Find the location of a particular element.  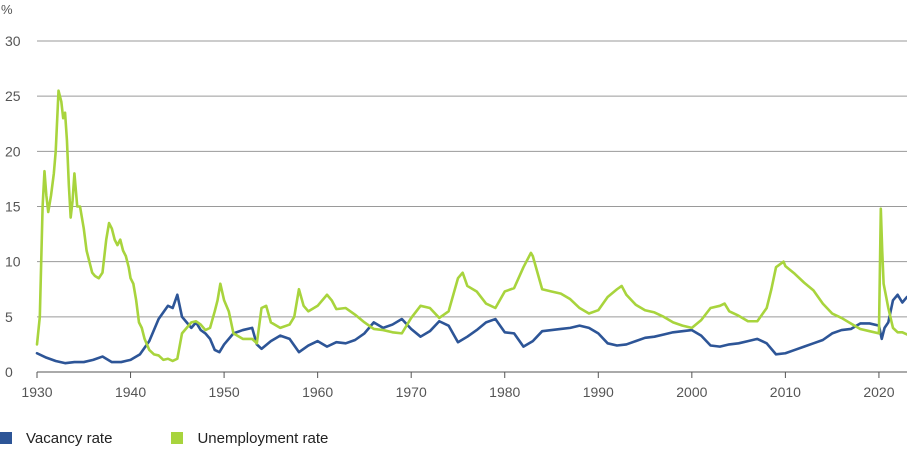

legend-item-vacancy: Vacancy rate is located at coordinates (56, 438).